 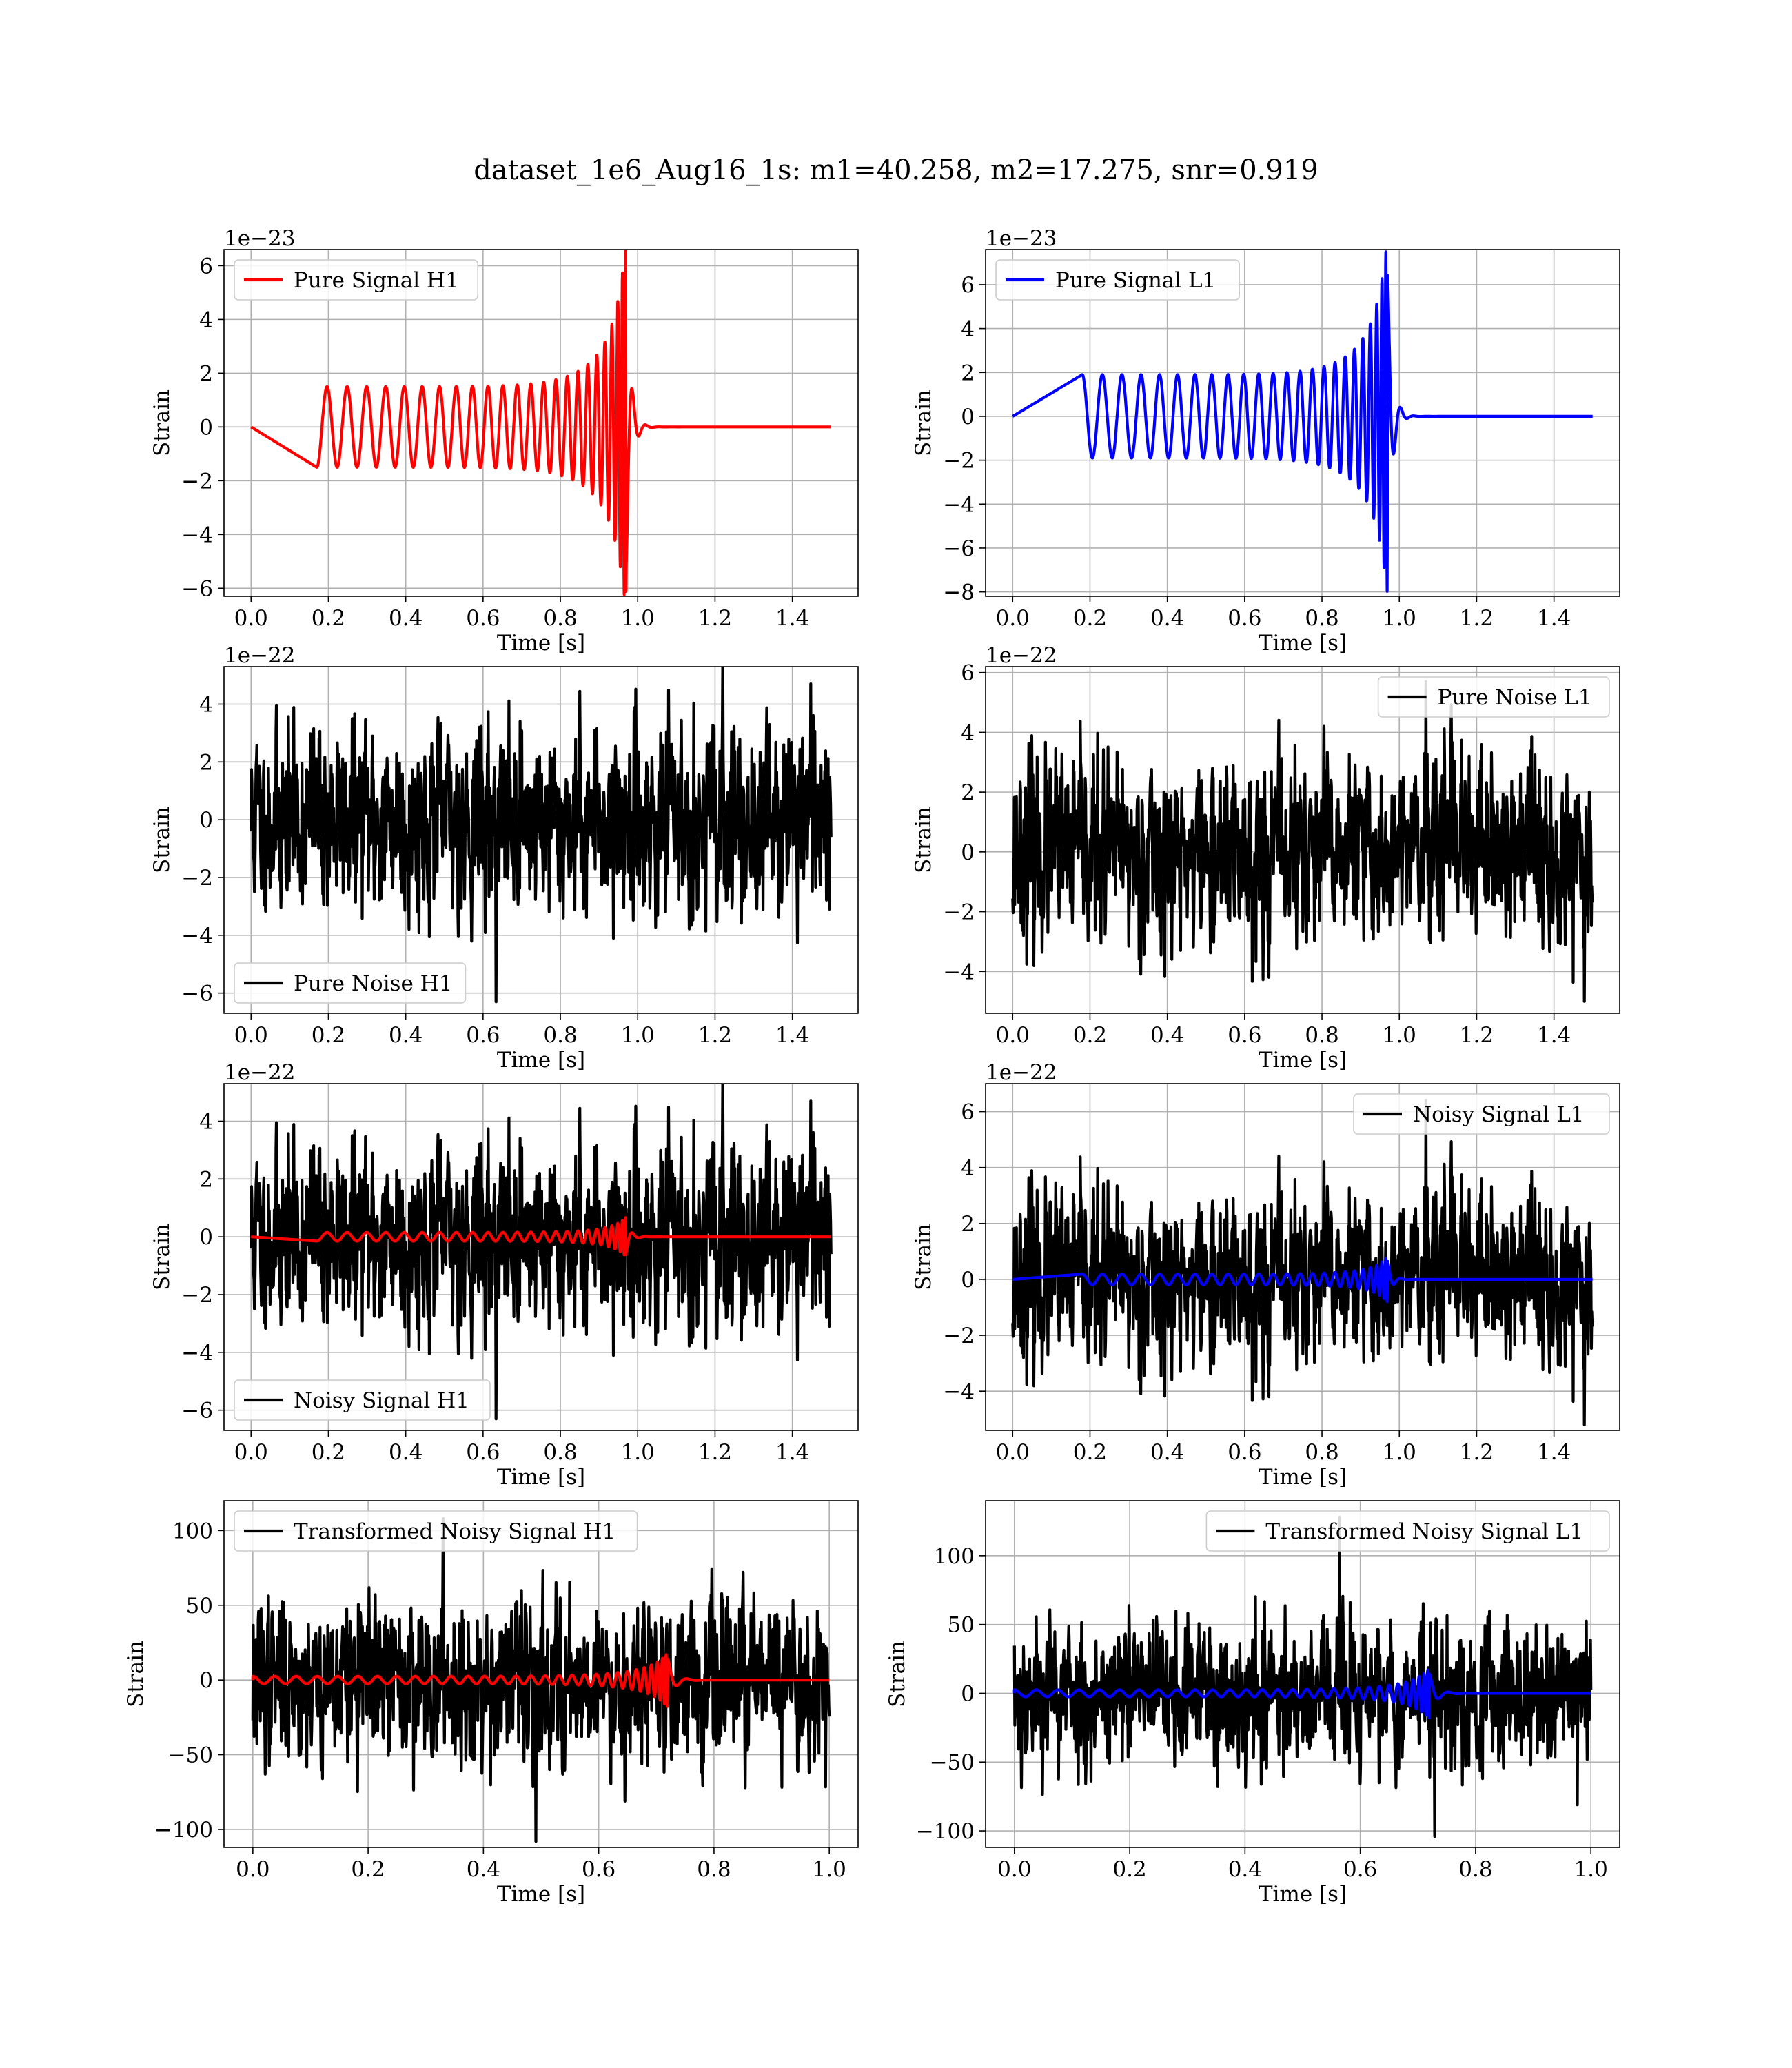 I want to click on y-tick-label: −50, so click(x=190, y=1755).